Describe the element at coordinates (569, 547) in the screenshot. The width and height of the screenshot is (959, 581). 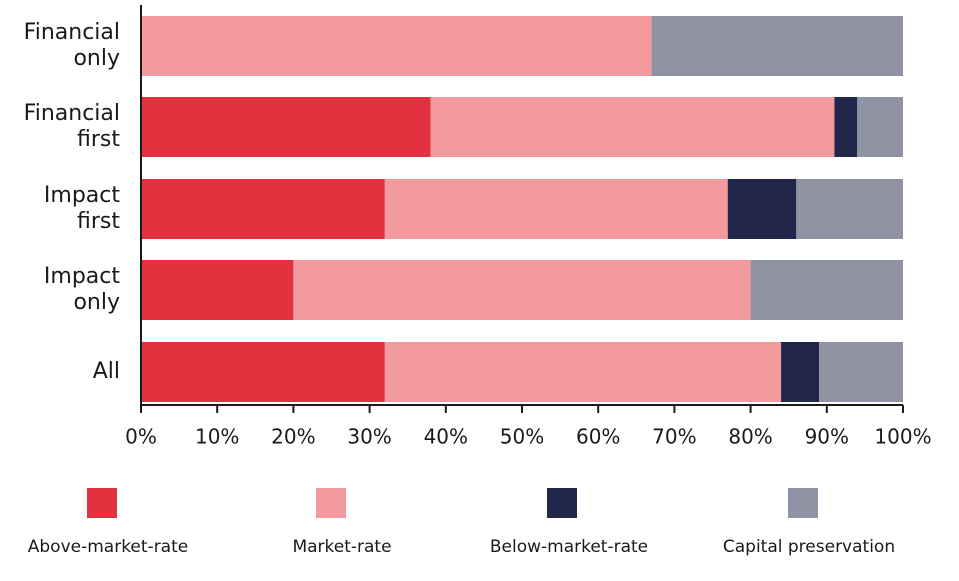
I see `legend-label: Below-market-rate` at that location.